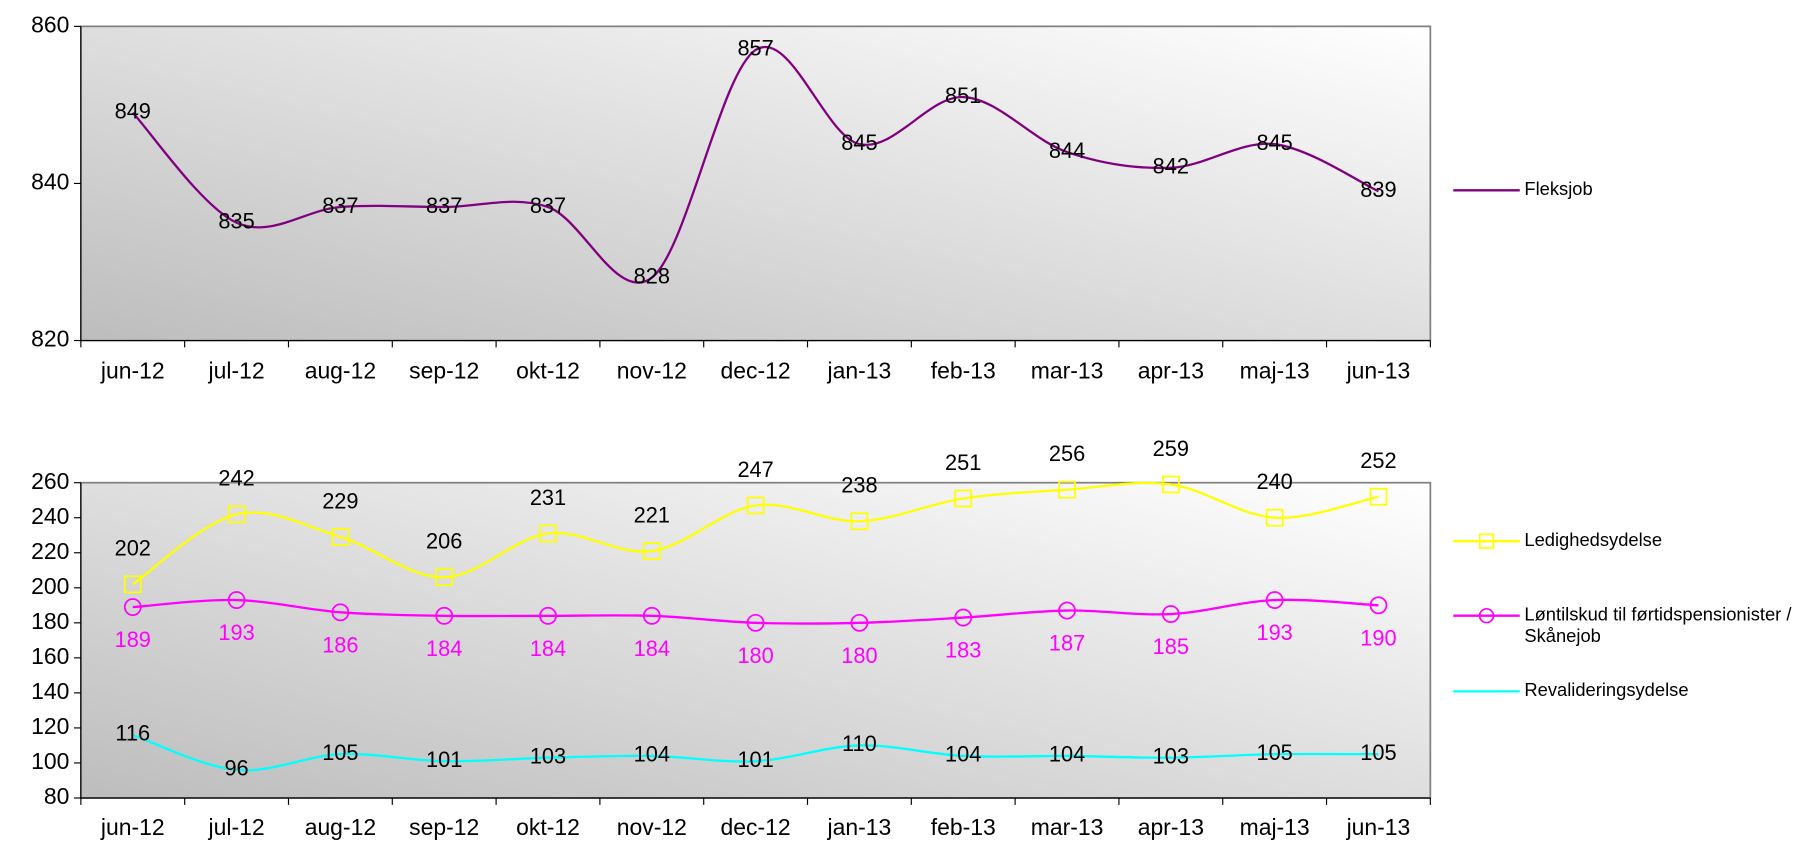 This screenshot has width=1799, height=845. What do you see at coordinates (1171, 448) in the screenshot?
I see `data-label: 259` at bounding box center [1171, 448].